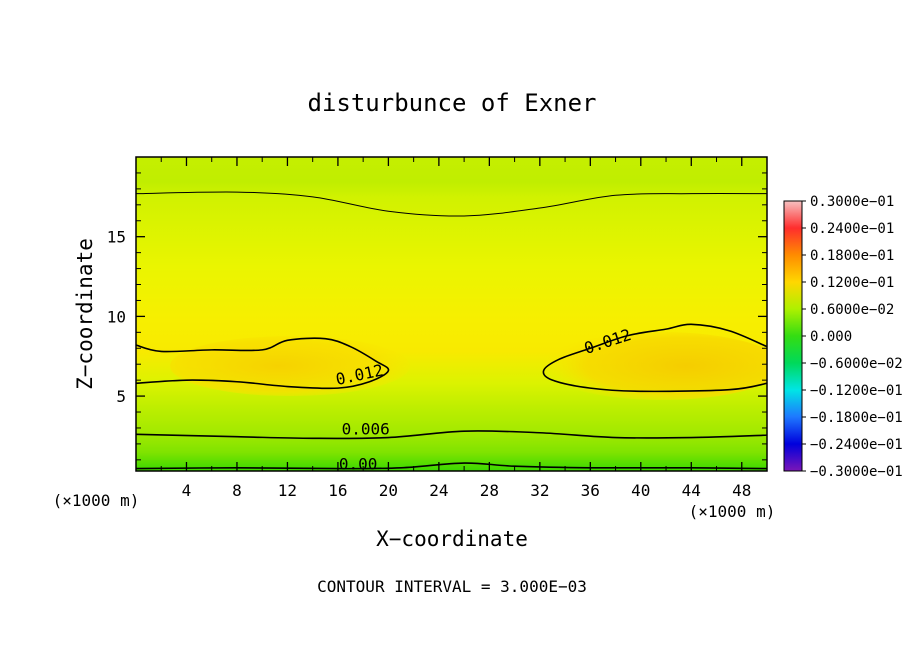  What do you see at coordinates (237, 490) in the screenshot?
I see `x-tick-label: 8` at bounding box center [237, 490].